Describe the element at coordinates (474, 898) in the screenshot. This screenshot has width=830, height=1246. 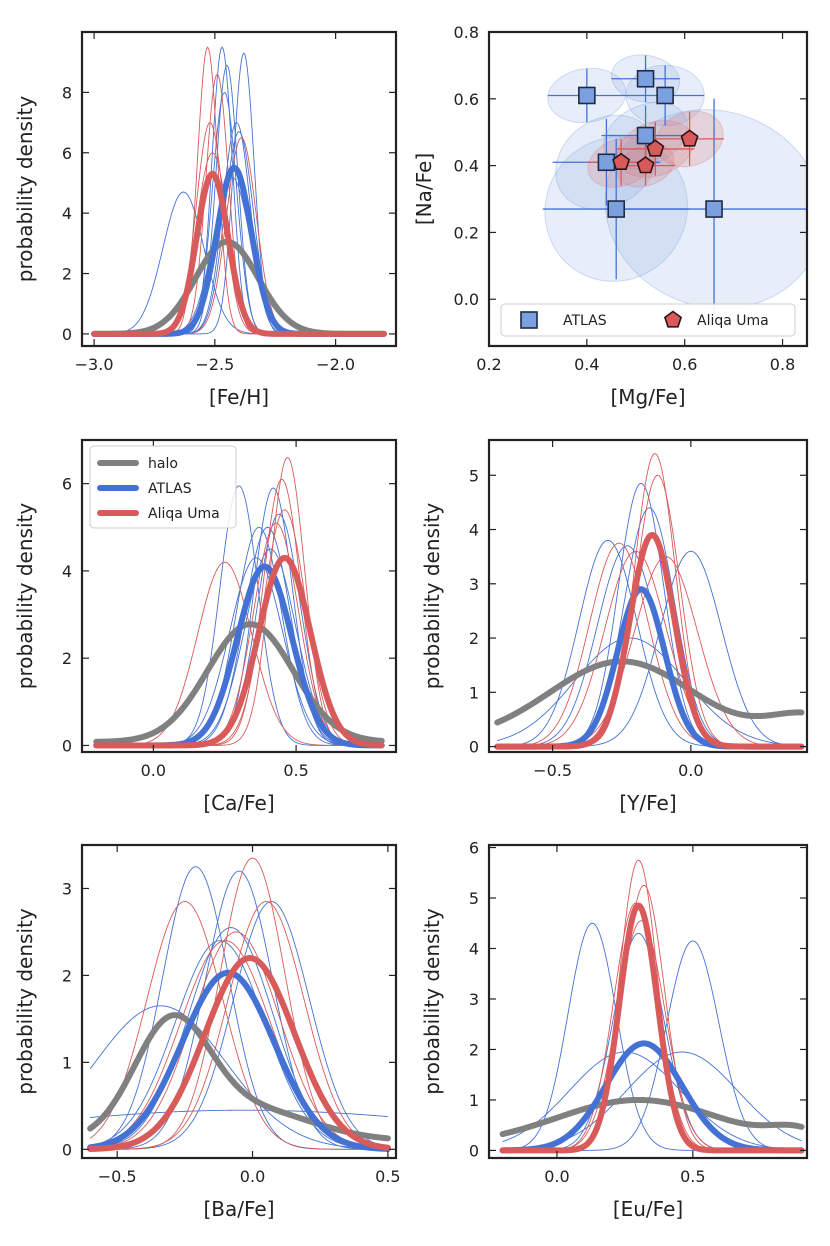
I see `y-tick-label: 5` at that location.